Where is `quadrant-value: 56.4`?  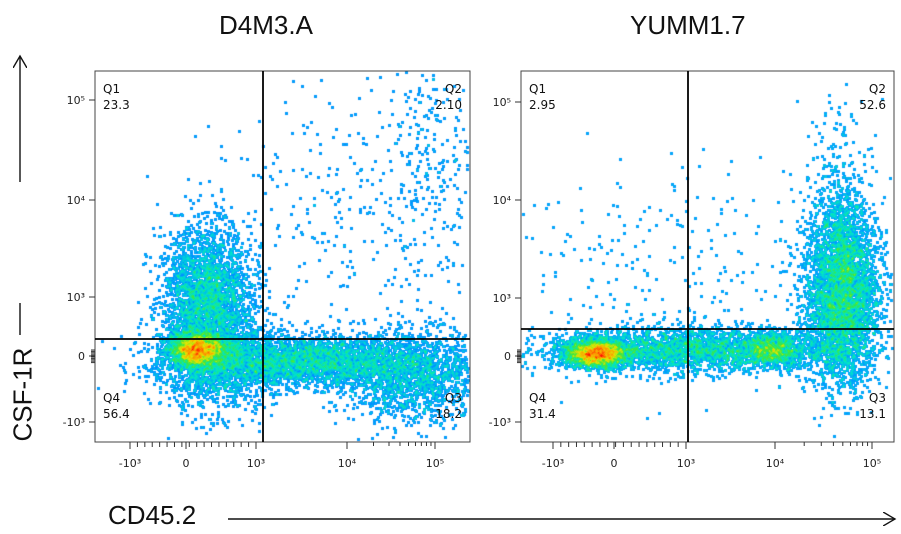 quadrant-value: 56.4 is located at coordinates (116, 414).